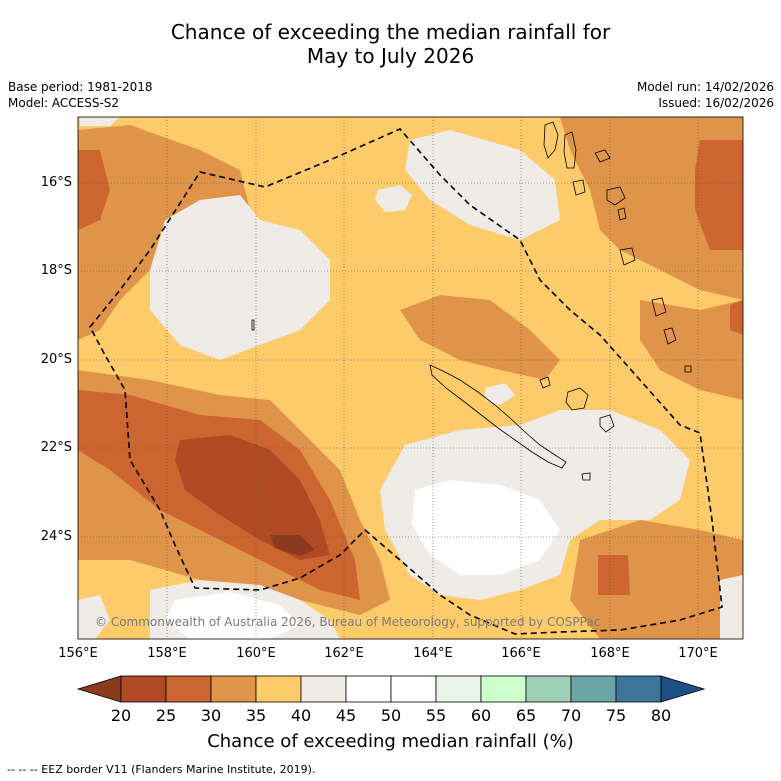  I want to click on lon-tick: 156°E, so click(78, 653).